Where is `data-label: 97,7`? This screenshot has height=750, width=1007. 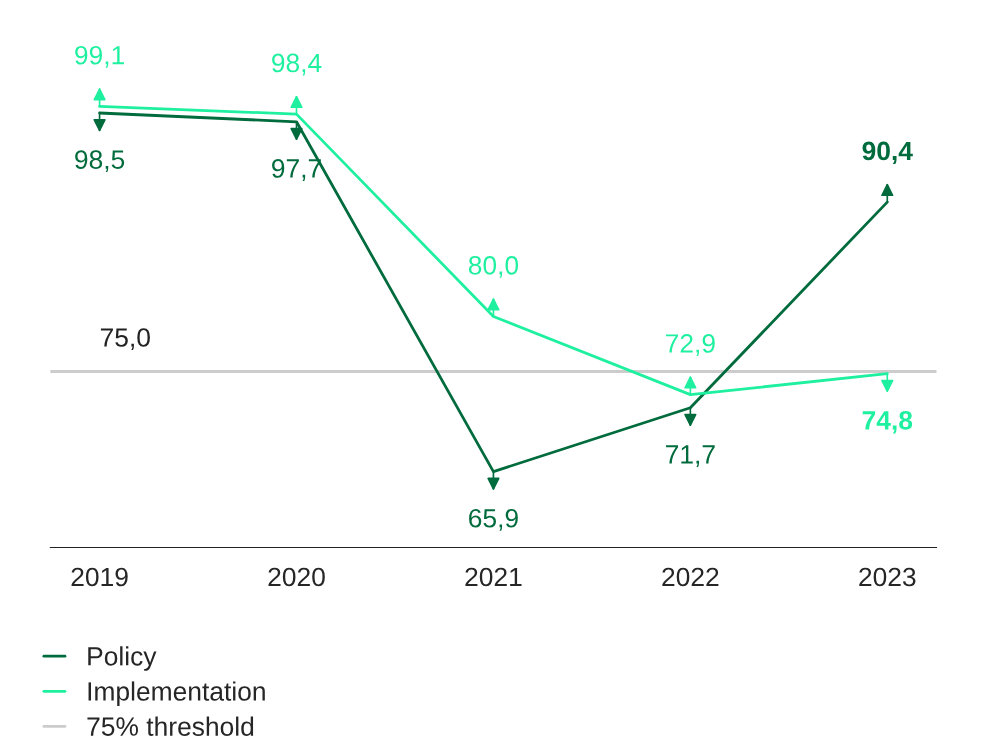 data-label: 97,7 is located at coordinates (296, 170).